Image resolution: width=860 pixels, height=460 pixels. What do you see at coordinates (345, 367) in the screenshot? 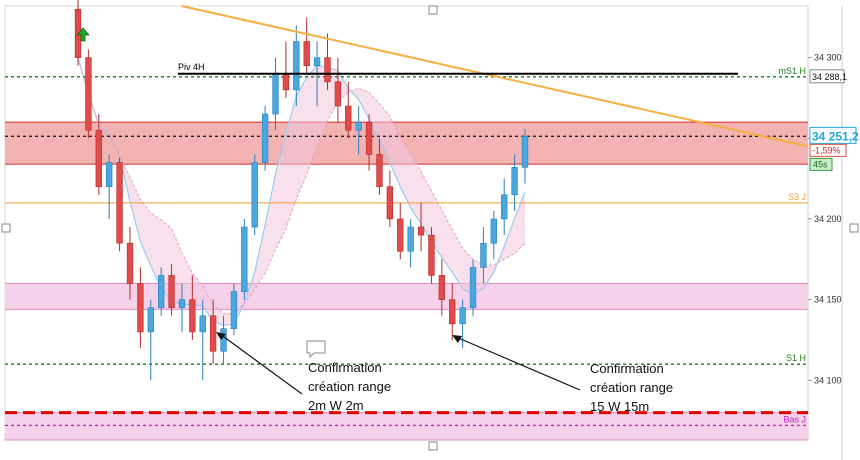
I see `annotation-1-line-1: Confirmation` at bounding box center [345, 367].